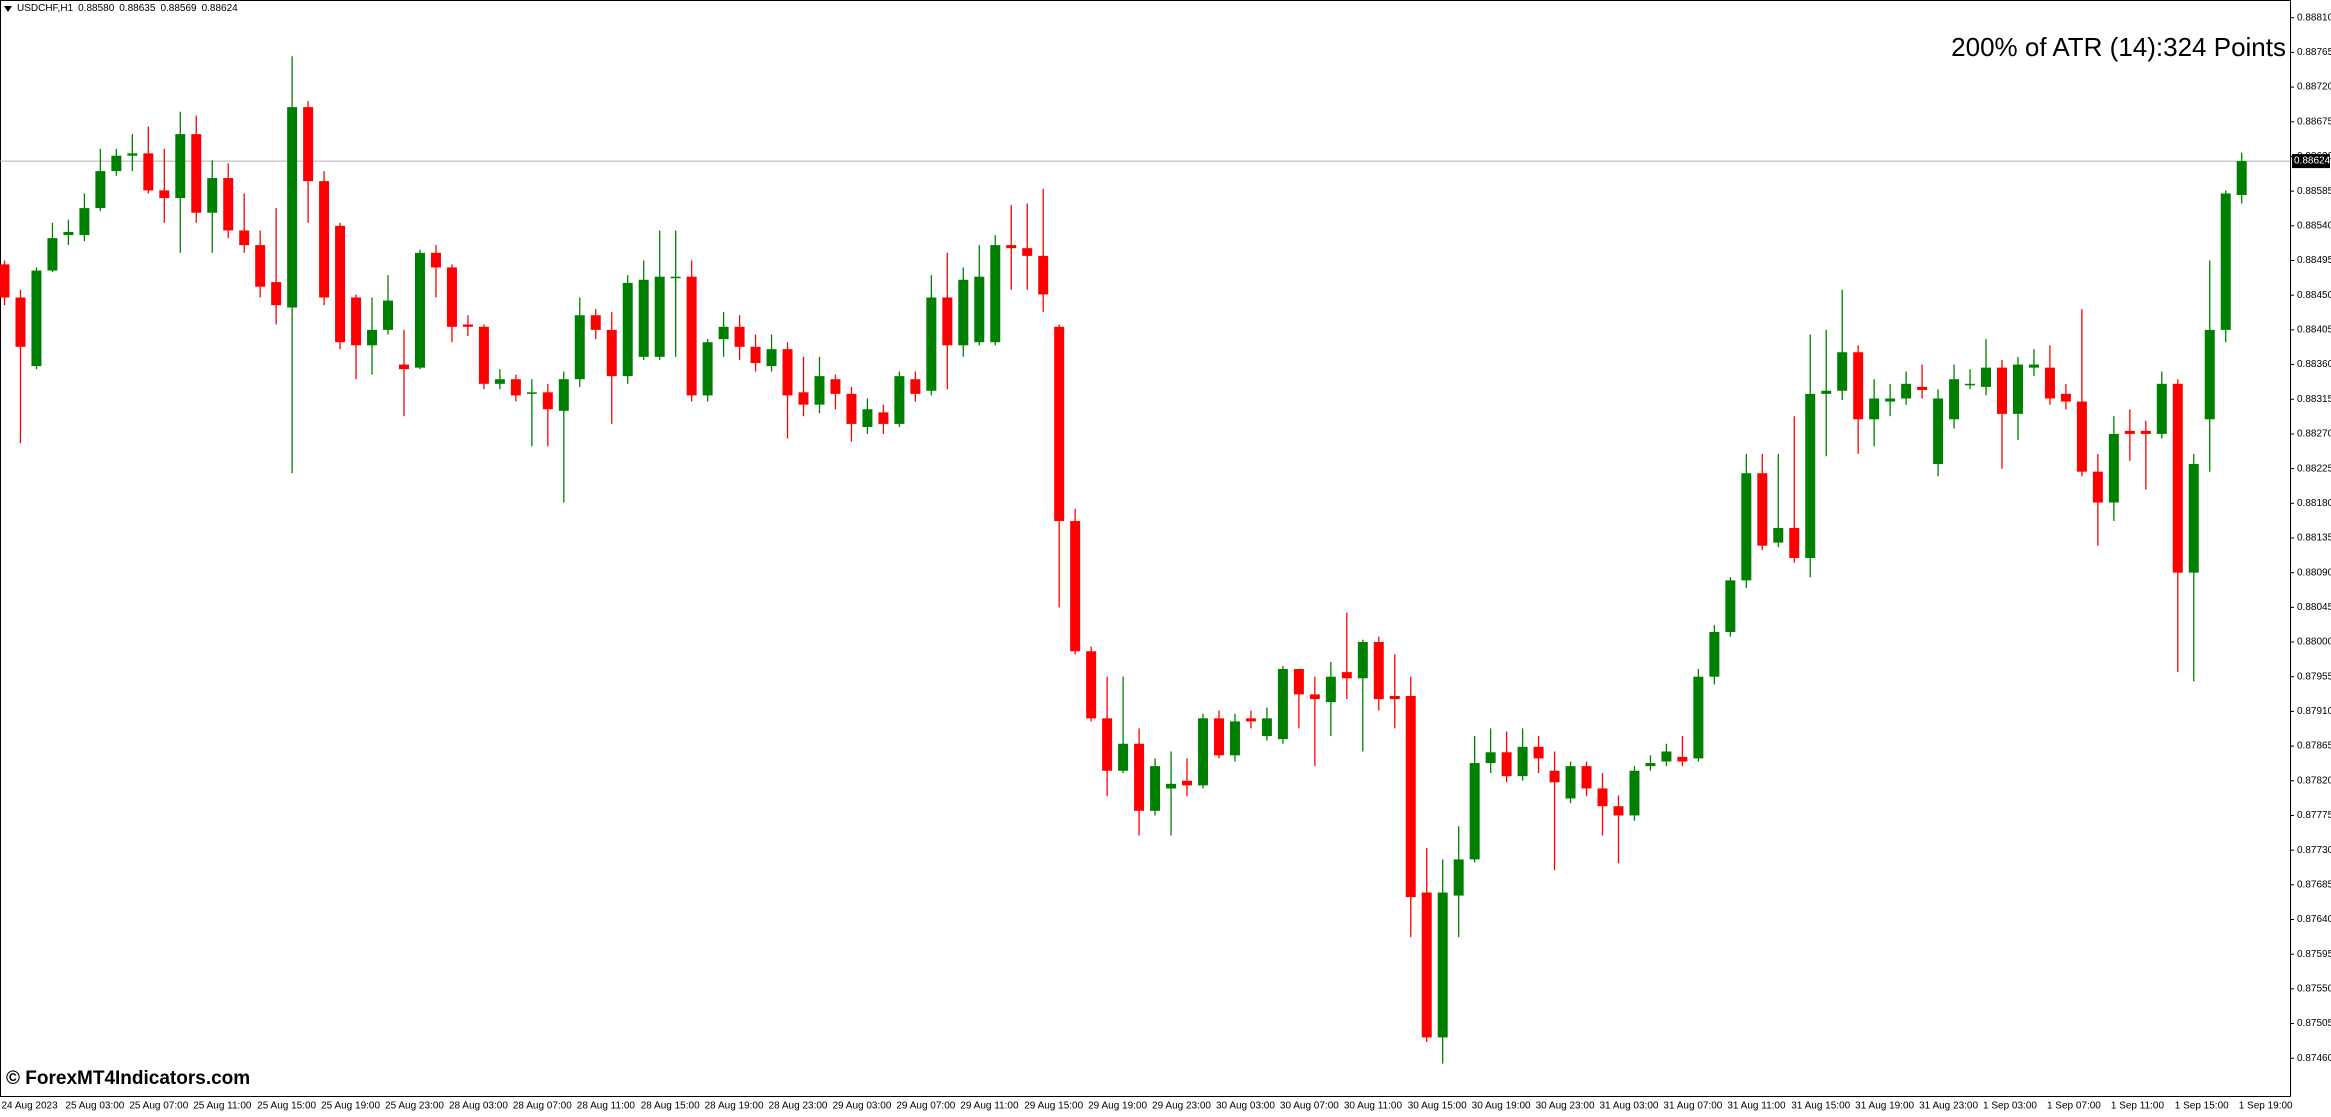 The image size is (2331, 1117). Describe the element at coordinates (128, 1078) in the screenshot. I see `watermark: © ForexMT4Indicators.com` at that location.